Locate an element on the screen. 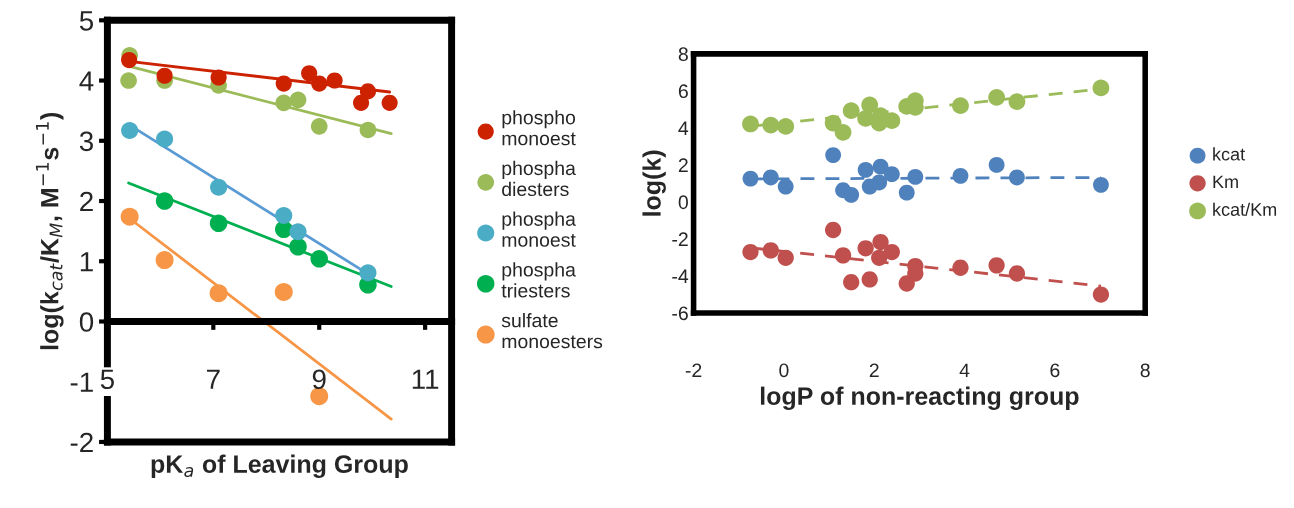  legend-label: phospho monoest is located at coordinates (539, 128).